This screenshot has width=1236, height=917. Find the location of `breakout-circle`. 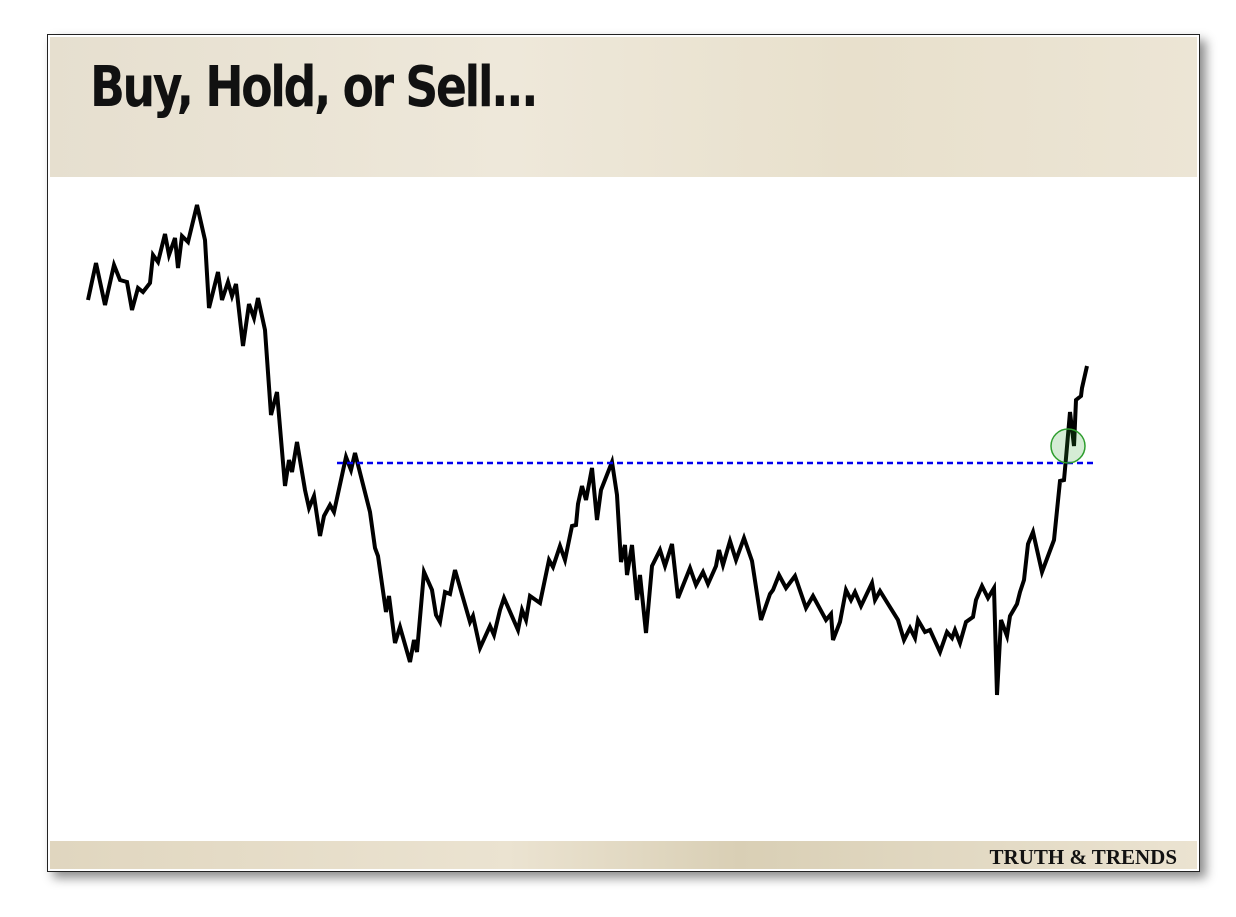

breakout-circle is located at coordinates (1068, 446).